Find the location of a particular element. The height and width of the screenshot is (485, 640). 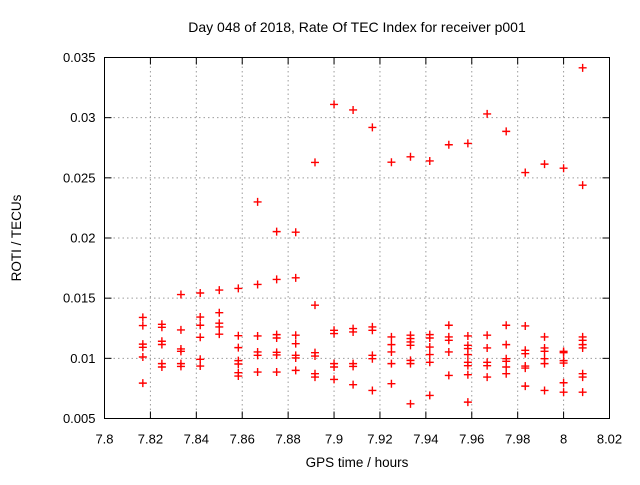

y-tick-label: 0.01 is located at coordinates (82, 358).